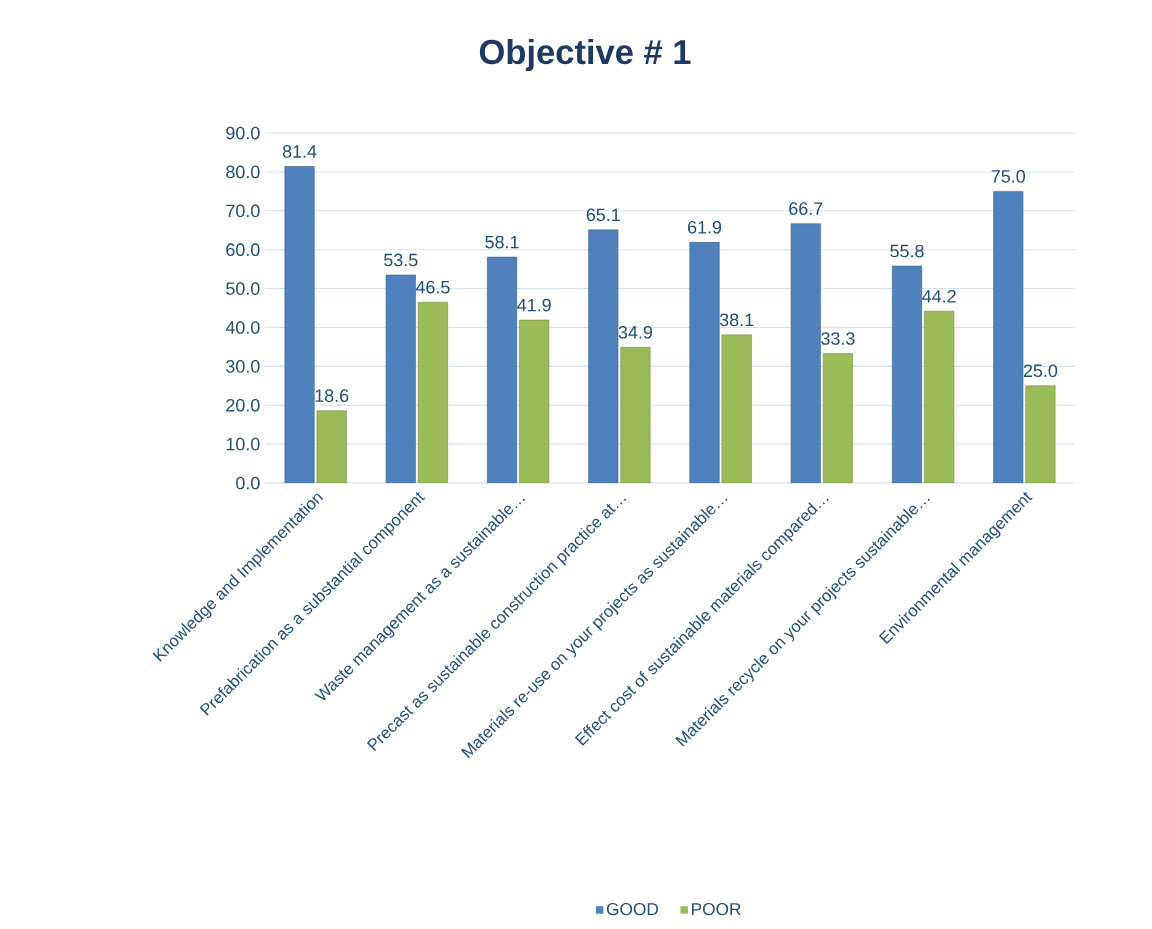 The width and height of the screenshot is (1152, 929). I want to click on y-tick-label: 80.0, so click(243, 172).